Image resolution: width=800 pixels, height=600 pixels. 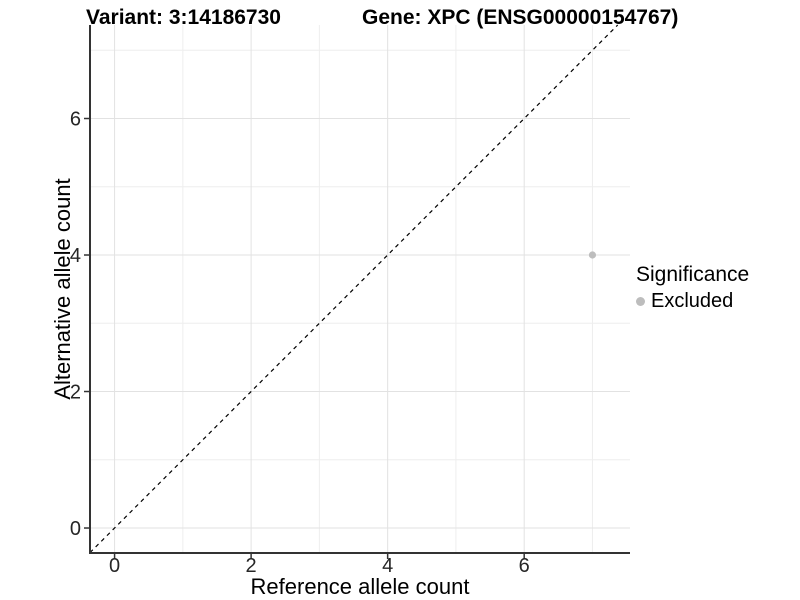 What do you see at coordinates (640, 301) in the screenshot?
I see `excluded-point-icon` at bounding box center [640, 301].